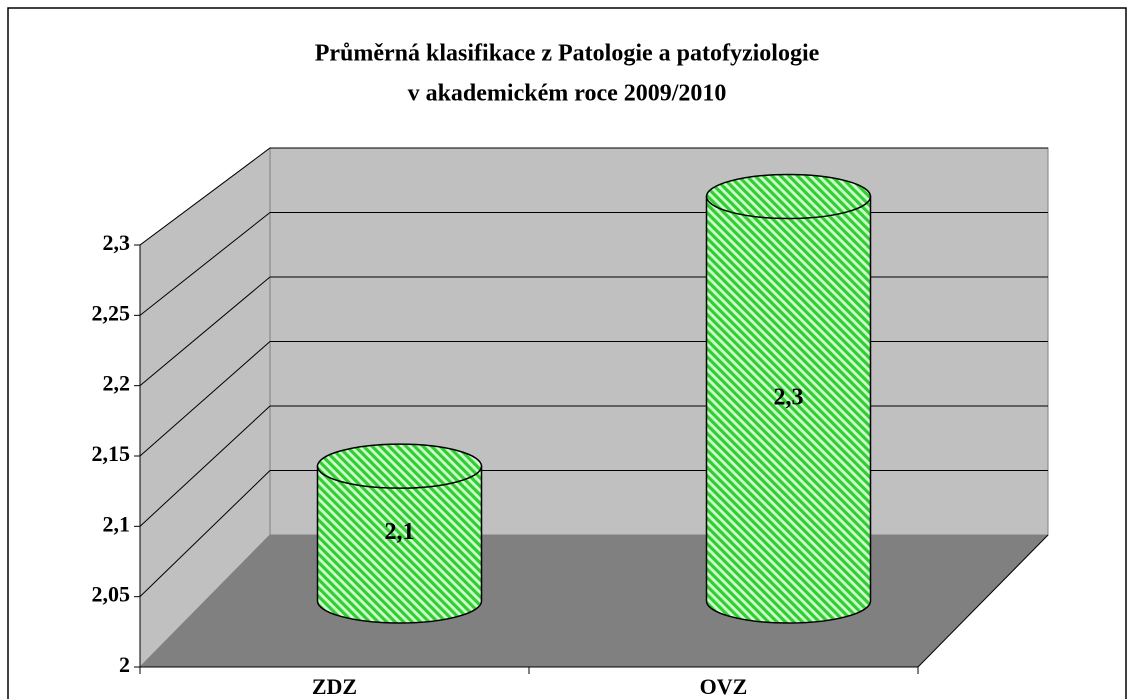 The height and width of the screenshot is (699, 1134). What do you see at coordinates (111, 453) in the screenshot?
I see `y-tick-label: 2,15` at bounding box center [111, 453].